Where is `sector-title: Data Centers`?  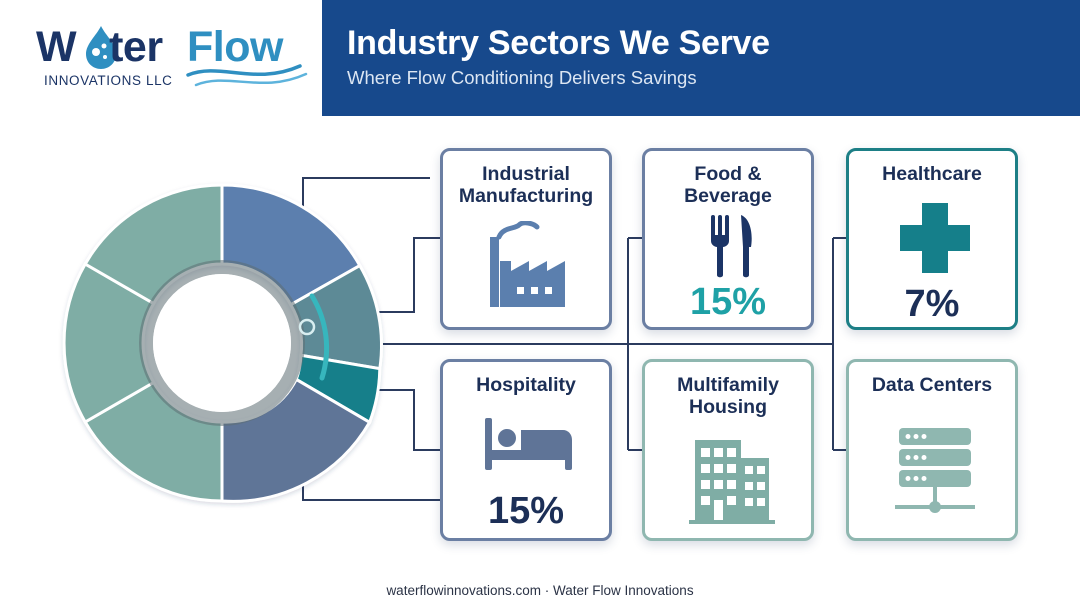
sector-title: Data Centers is located at coordinates (932, 385).